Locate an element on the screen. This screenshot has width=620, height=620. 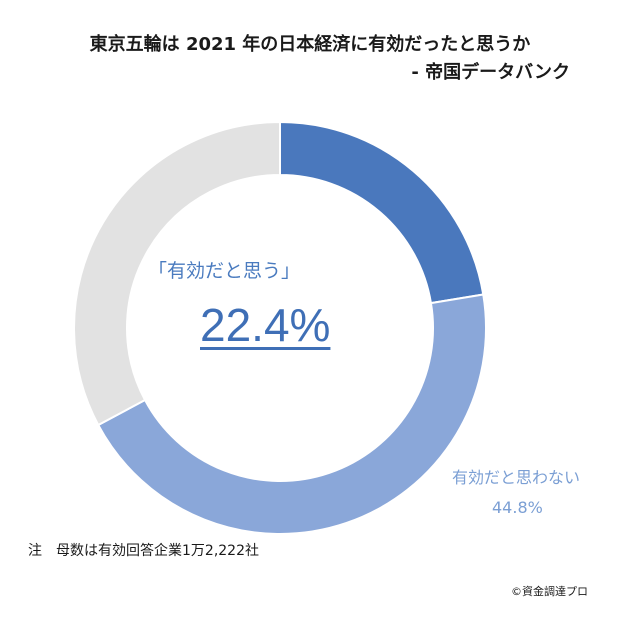
slice-value-not-effective: 44.8% is located at coordinates (517, 507).